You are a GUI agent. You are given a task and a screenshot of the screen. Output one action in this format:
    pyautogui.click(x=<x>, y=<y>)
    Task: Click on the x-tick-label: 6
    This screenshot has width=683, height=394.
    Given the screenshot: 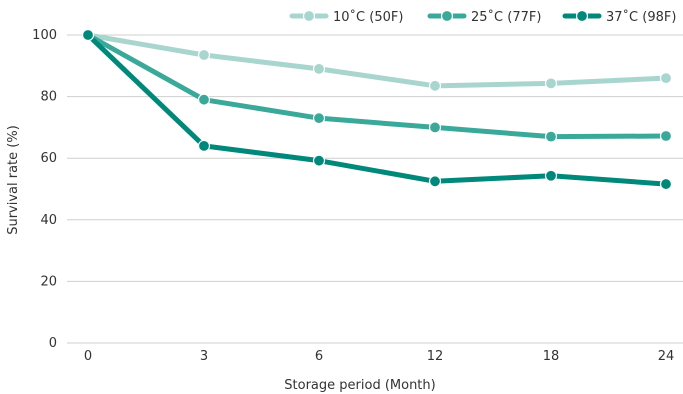 What is the action you would take?
    pyautogui.click(x=319, y=356)
    